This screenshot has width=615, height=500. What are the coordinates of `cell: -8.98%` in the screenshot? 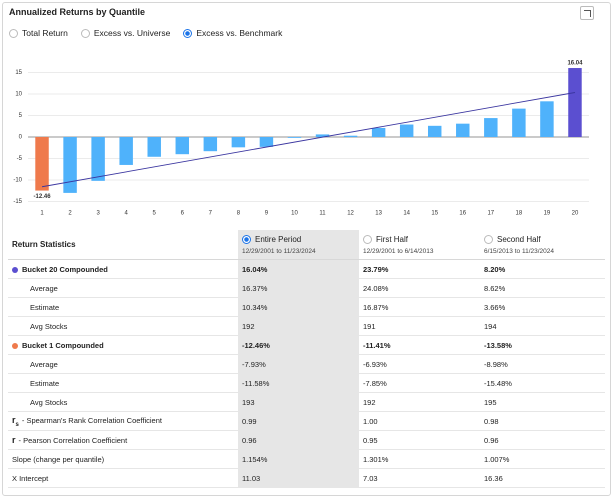 It's located at (542, 364).